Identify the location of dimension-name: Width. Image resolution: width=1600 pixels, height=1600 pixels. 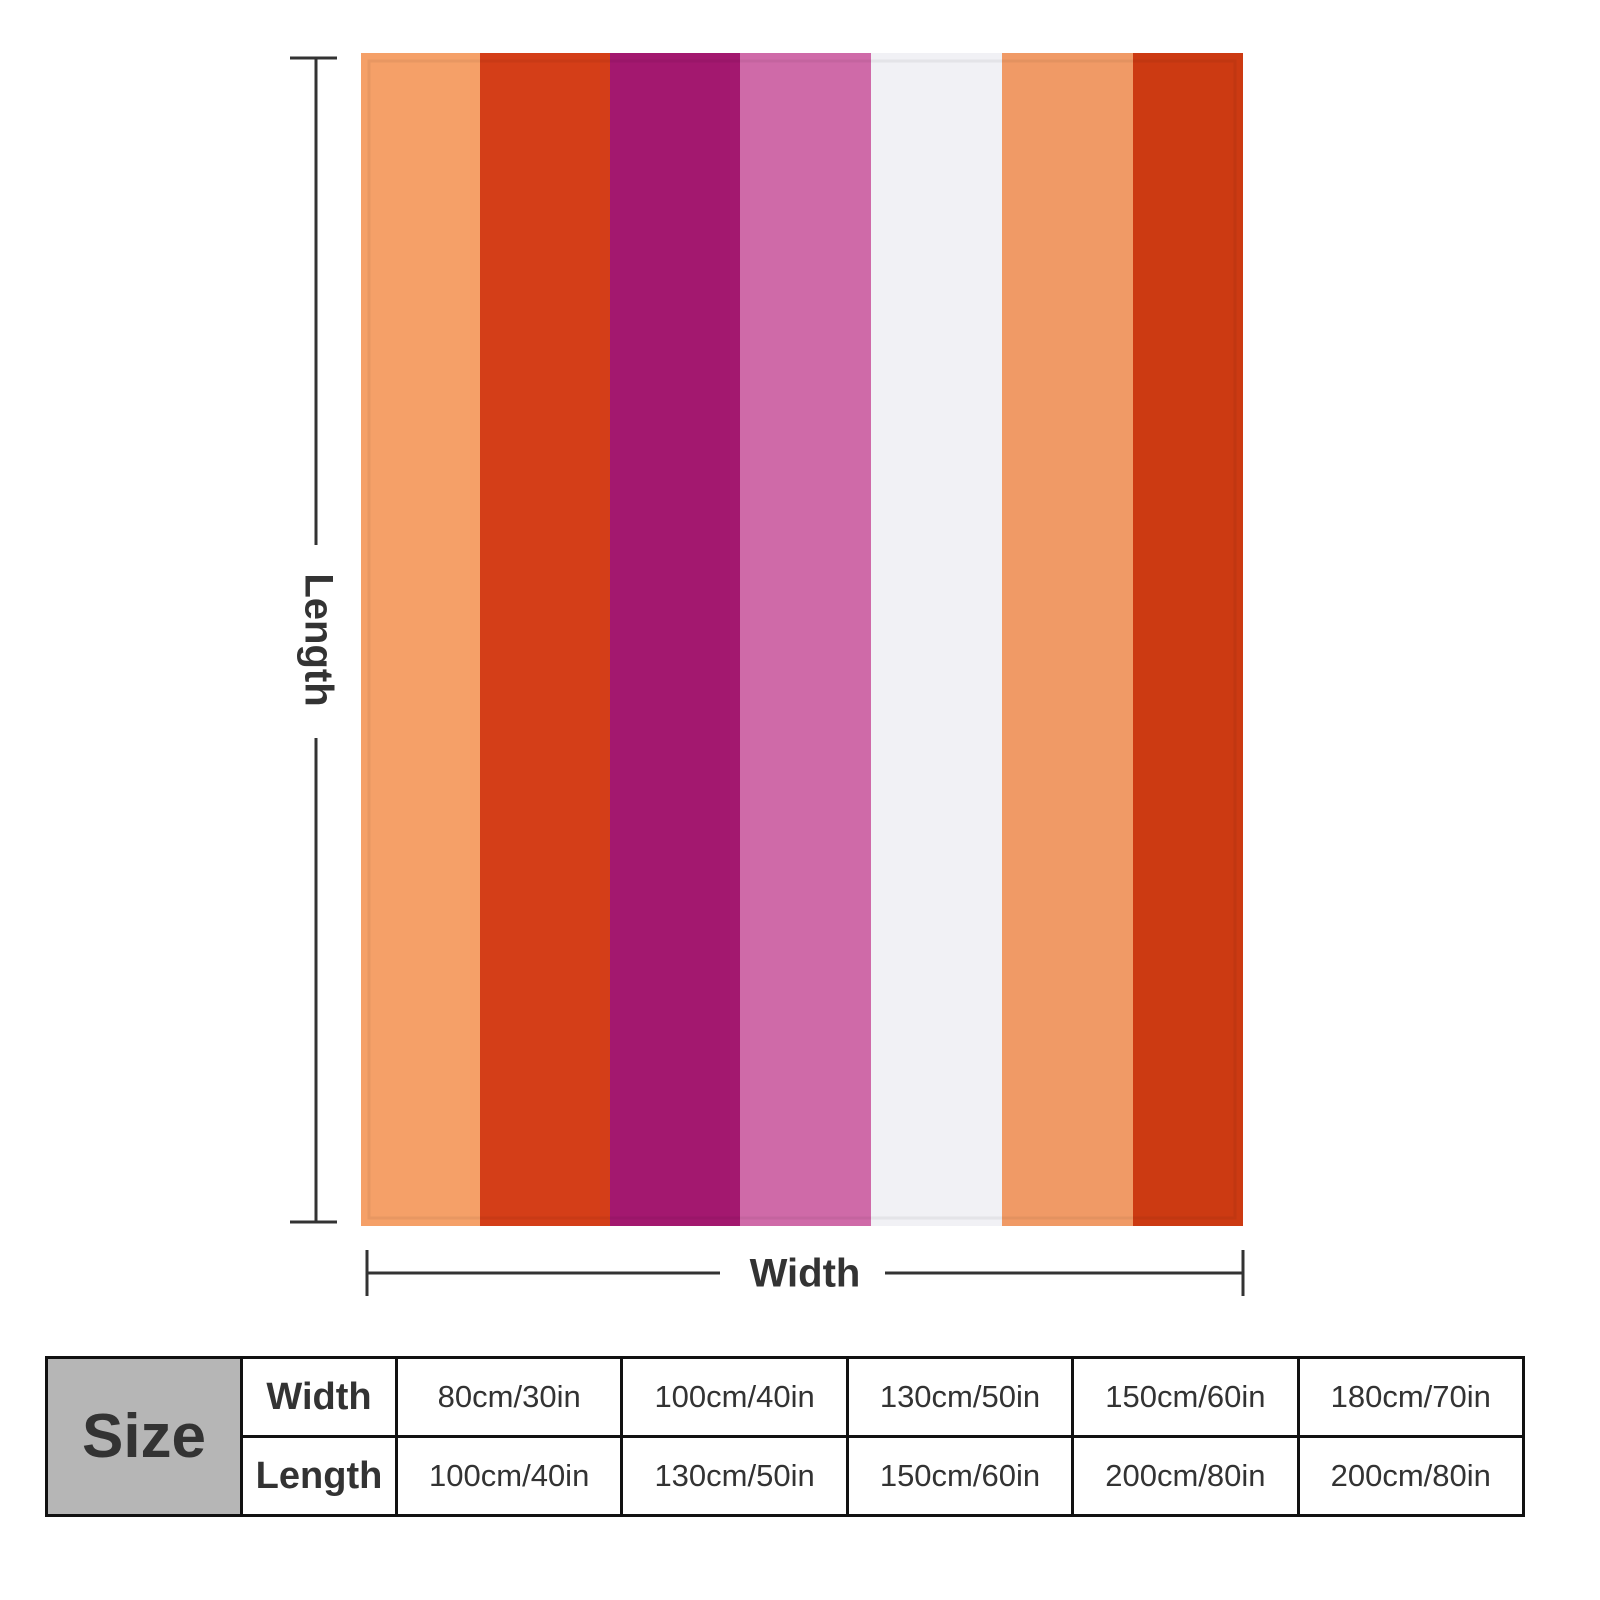
(319, 1397).